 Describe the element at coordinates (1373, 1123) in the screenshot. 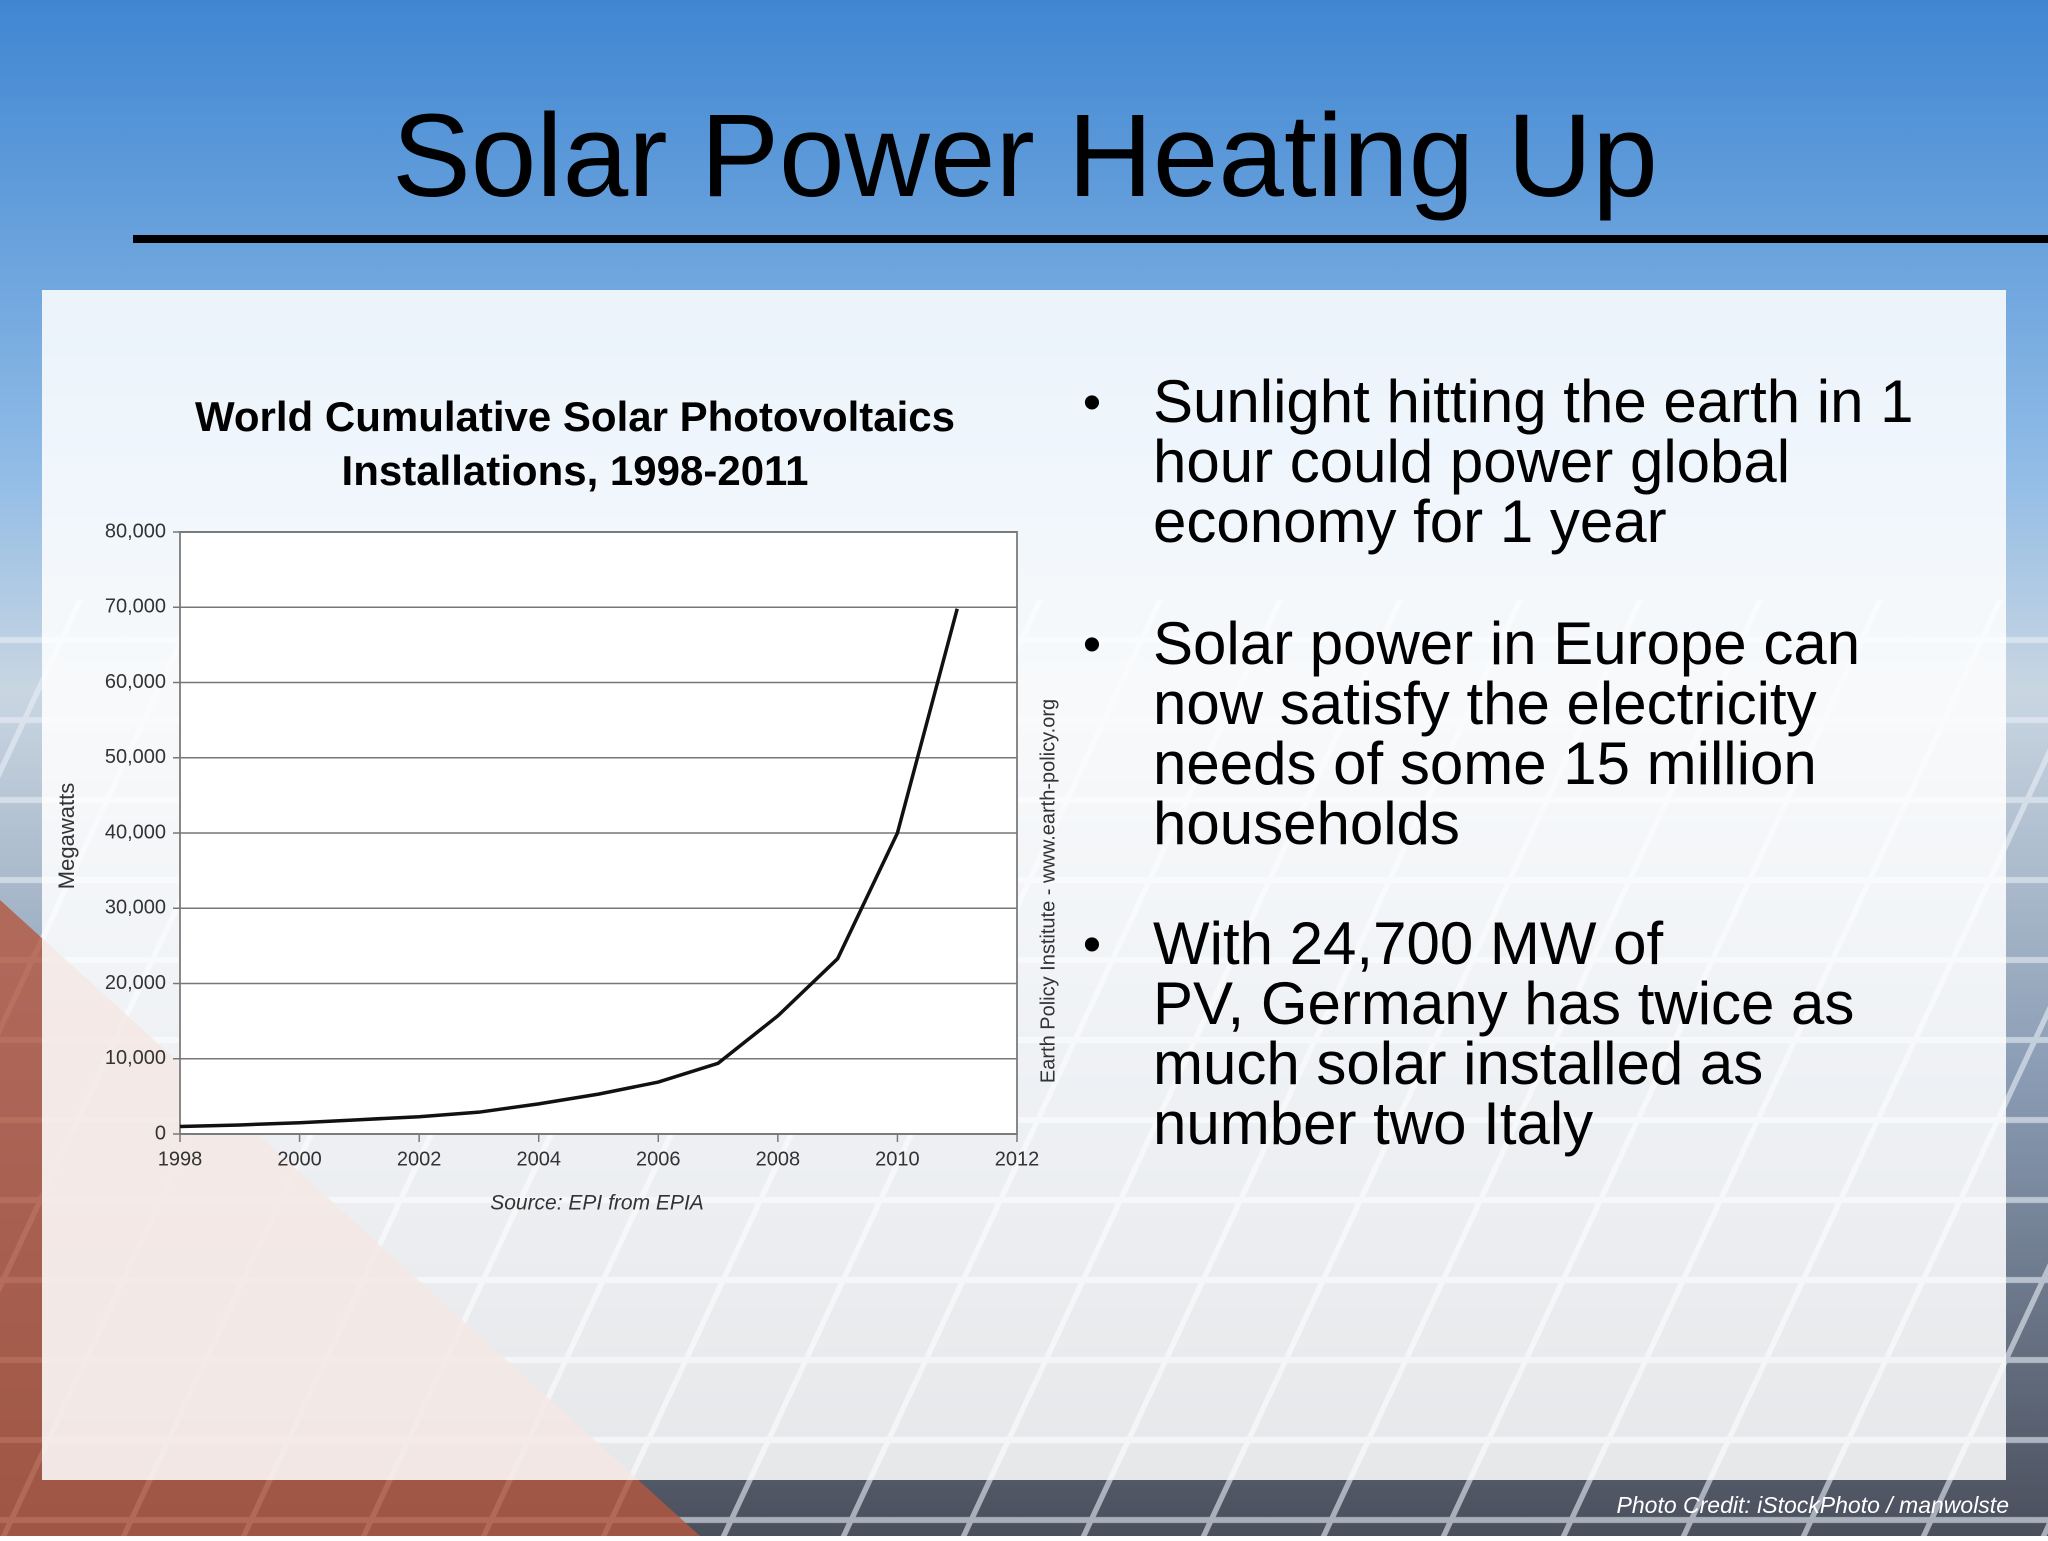

I see `bullet-text: number two Italy` at that location.